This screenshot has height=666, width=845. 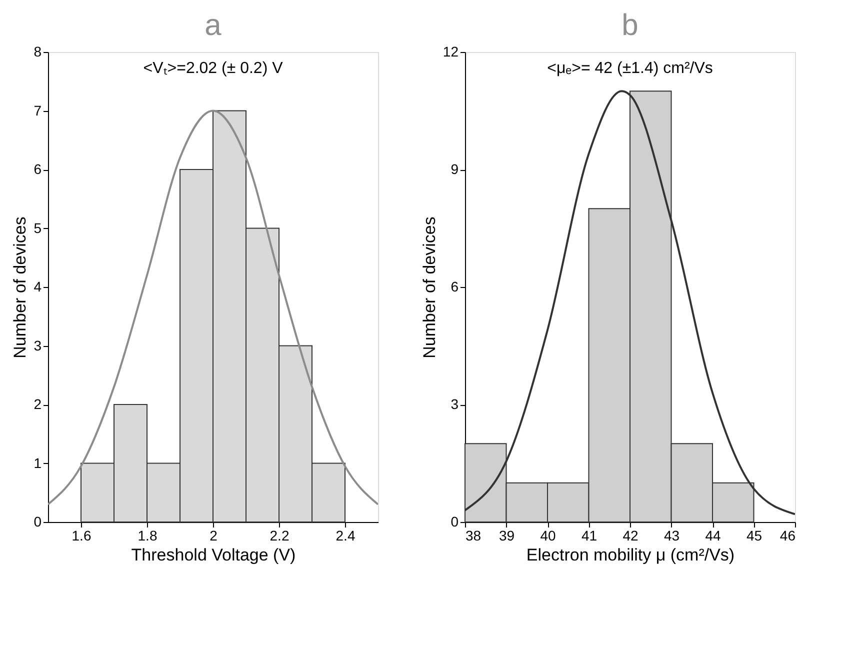 I want to click on y-tick-label: 12, so click(x=450, y=52).